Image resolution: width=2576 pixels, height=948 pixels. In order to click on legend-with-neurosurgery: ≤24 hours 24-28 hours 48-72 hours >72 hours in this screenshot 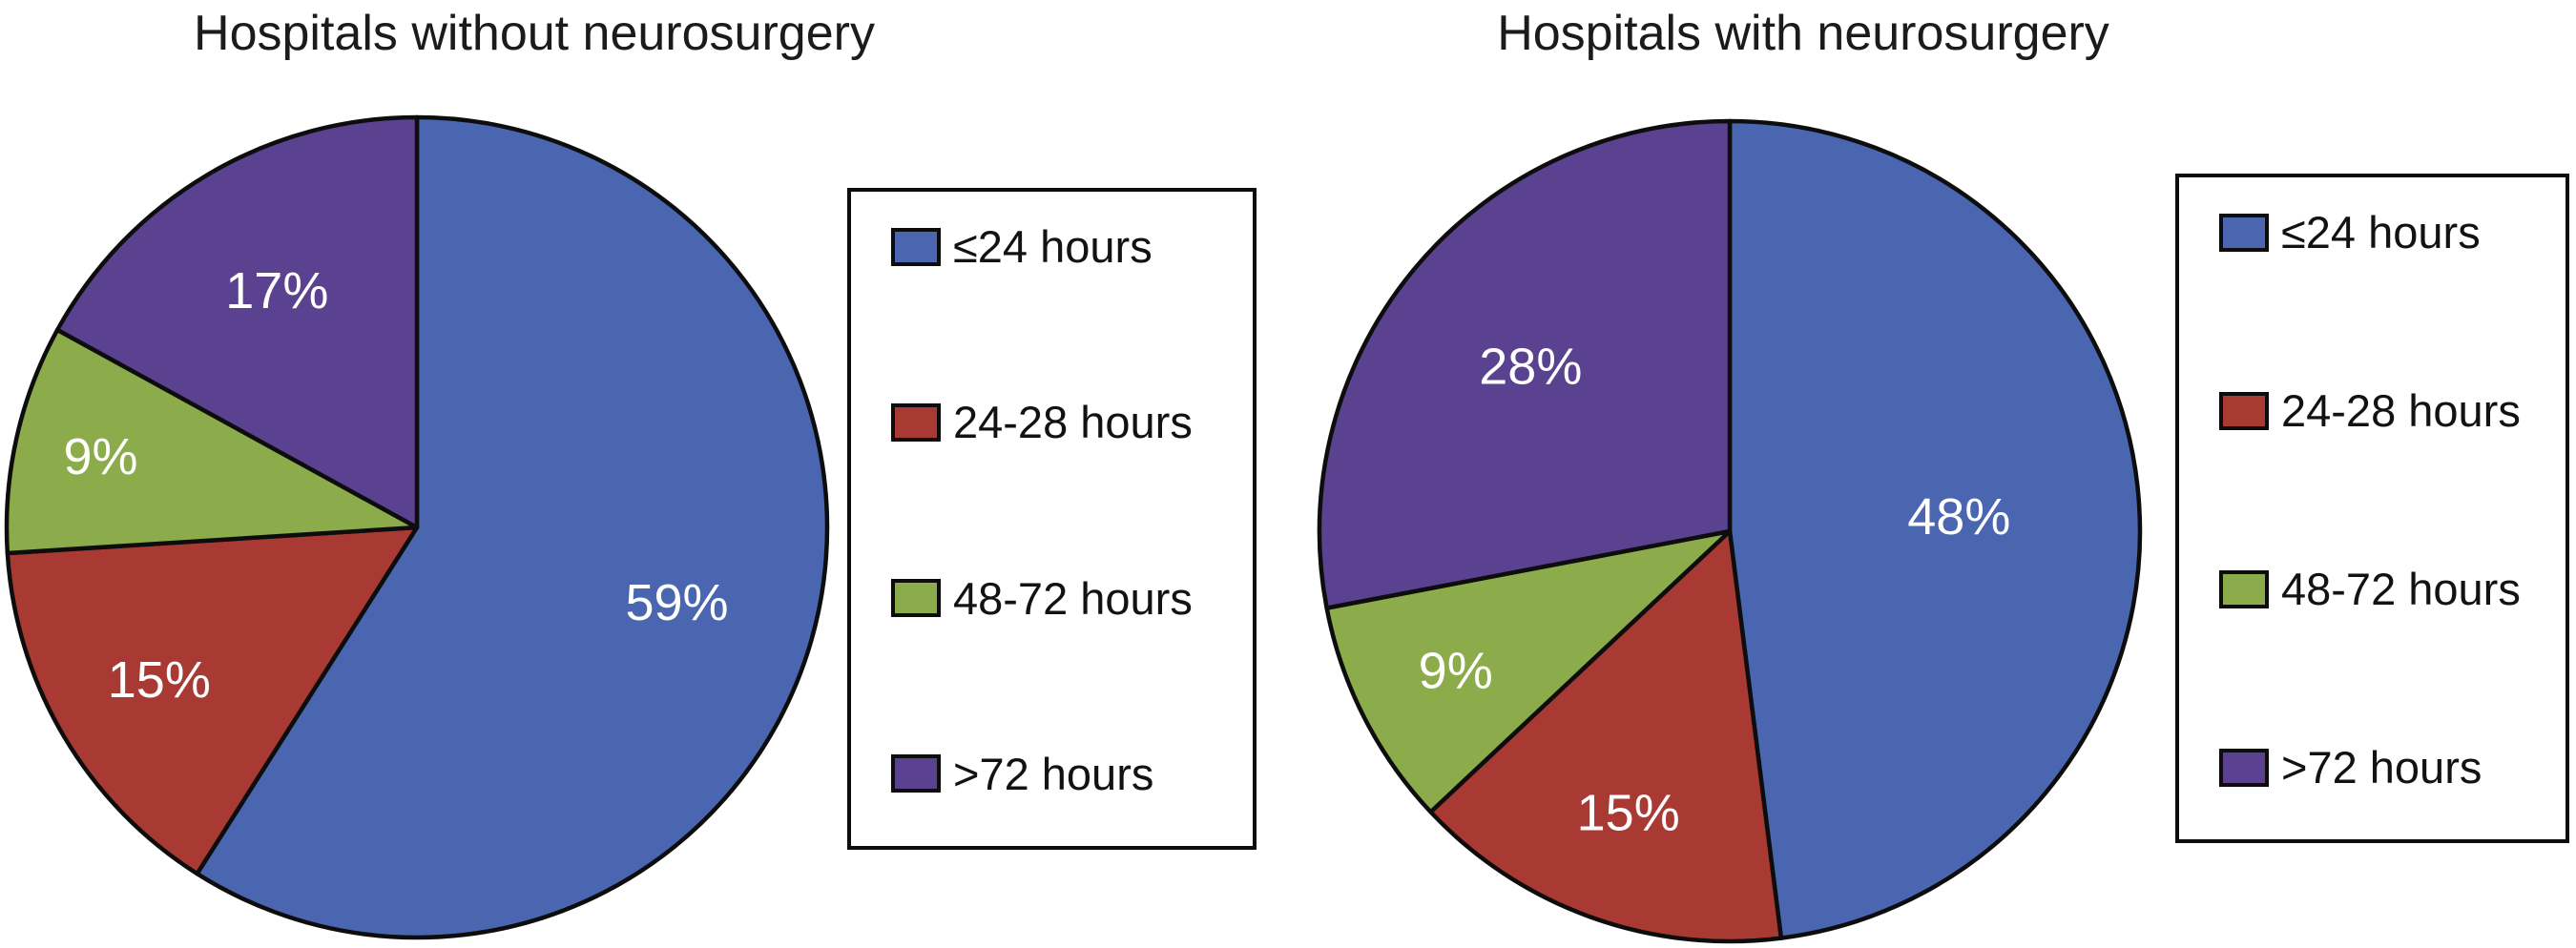, I will do `click(2372, 509)`.